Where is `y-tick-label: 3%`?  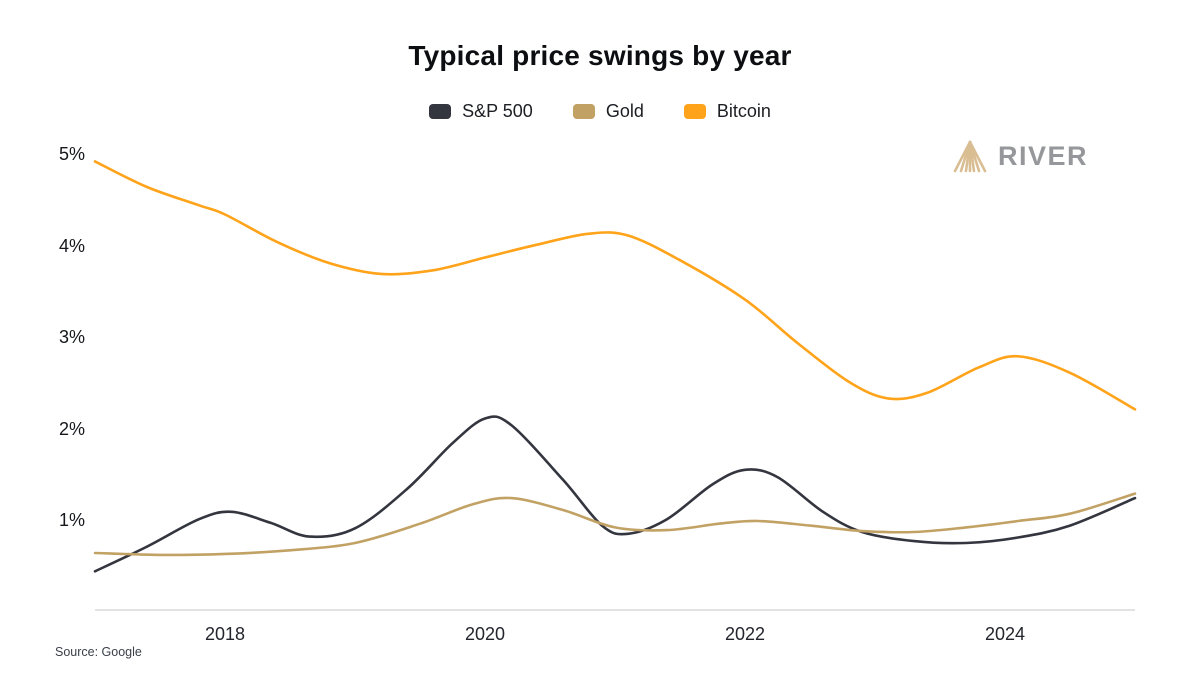
y-tick-label: 3% is located at coordinates (71, 337).